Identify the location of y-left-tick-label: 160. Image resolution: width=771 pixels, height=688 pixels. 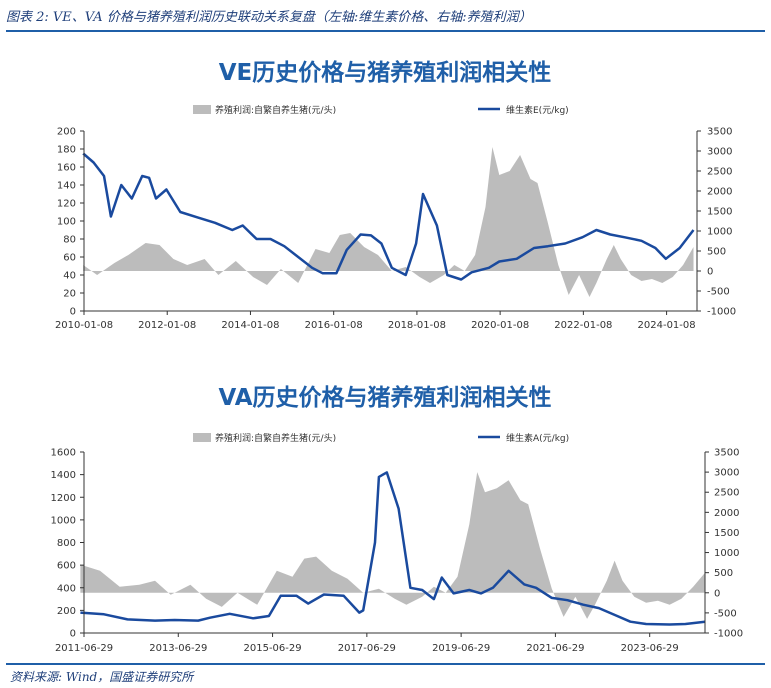
(66, 168).